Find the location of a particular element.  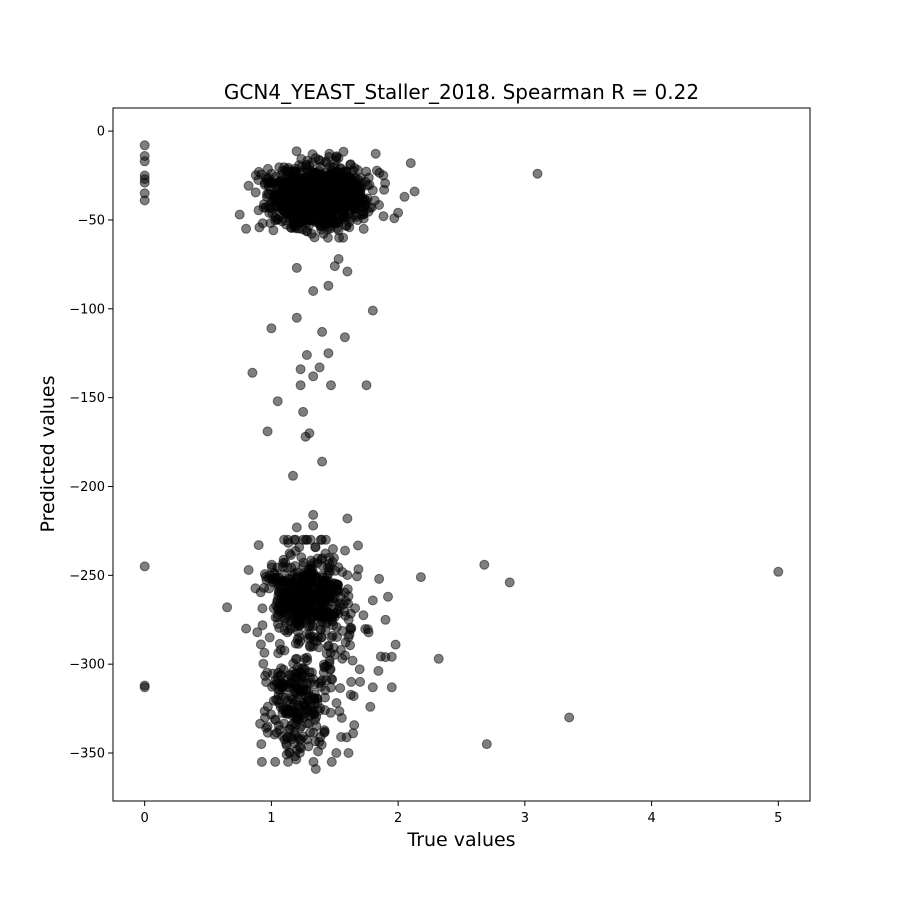

y-axis-label: Predicted values is located at coordinates (48, 453).